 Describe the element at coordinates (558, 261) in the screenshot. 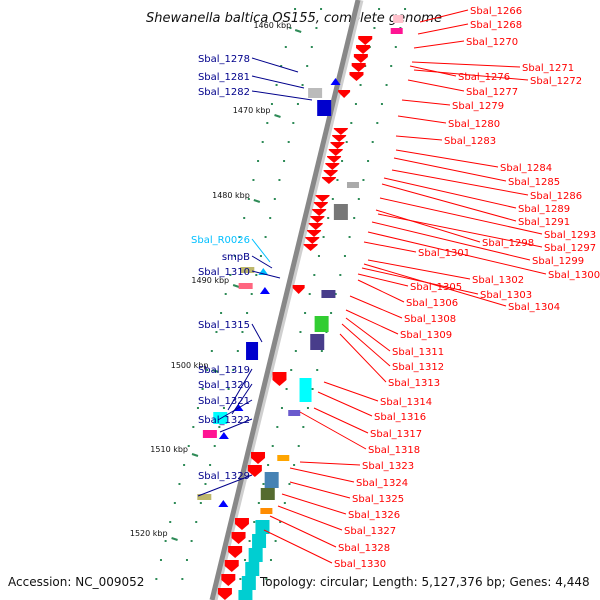

I see `right-gene-label: Sbal_1299` at that location.